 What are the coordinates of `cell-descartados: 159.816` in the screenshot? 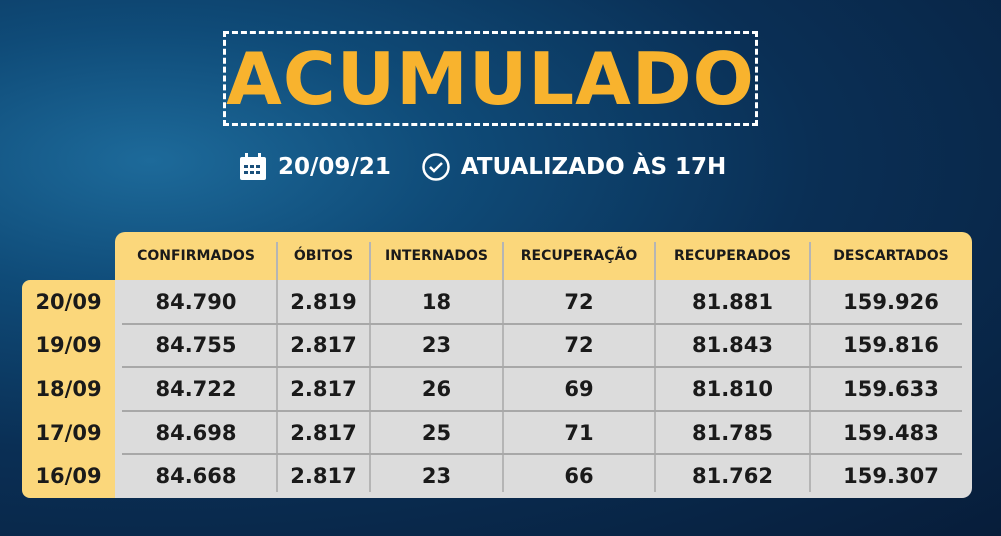 It's located at (891, 345).